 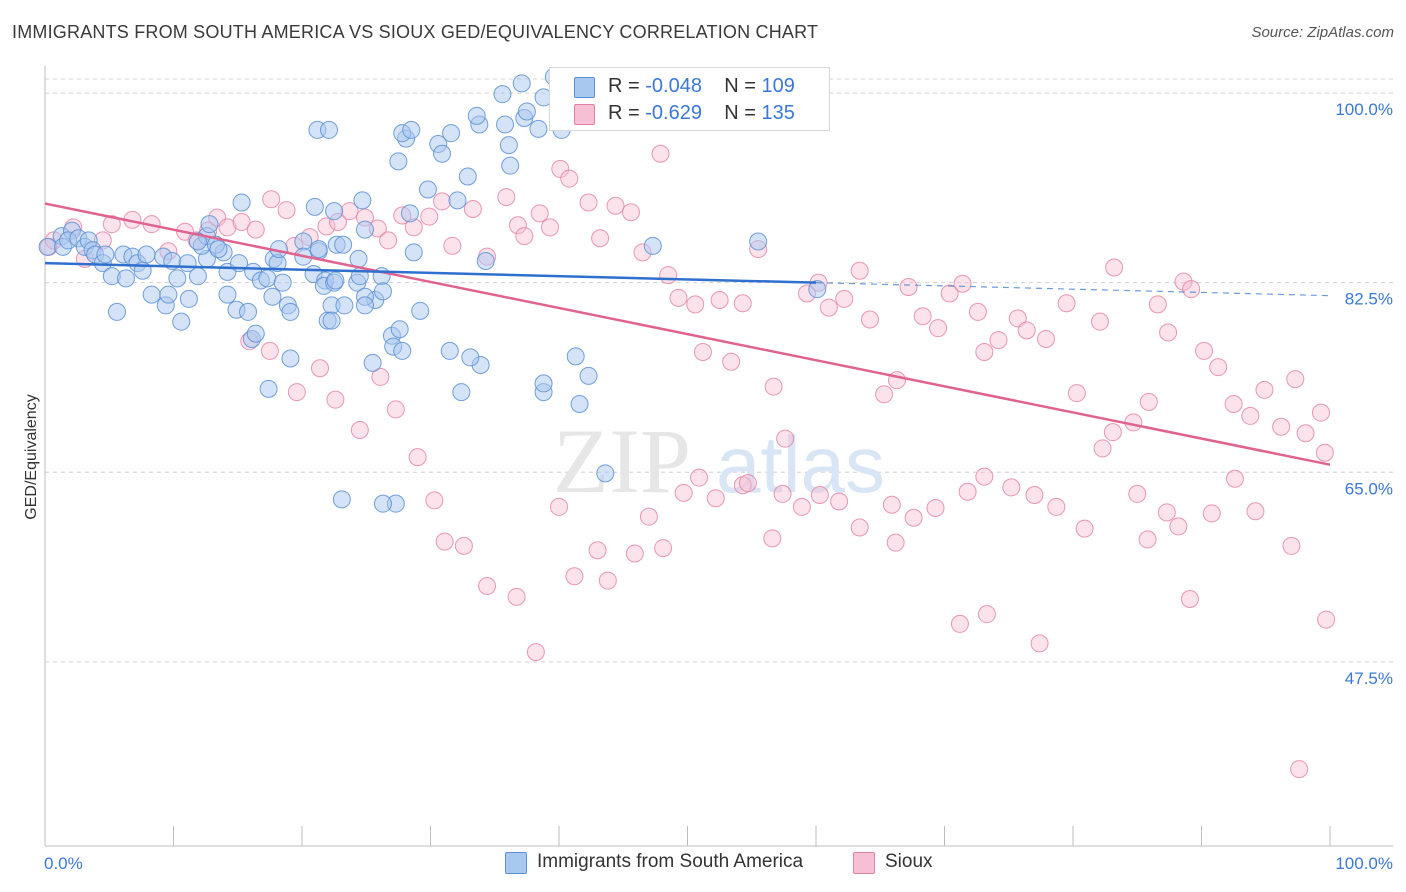 What do you see at coordinates (1369, 678) in the screenshot?
I see `y-tick-label: 47.5%` at bounding box center [1369, 678].